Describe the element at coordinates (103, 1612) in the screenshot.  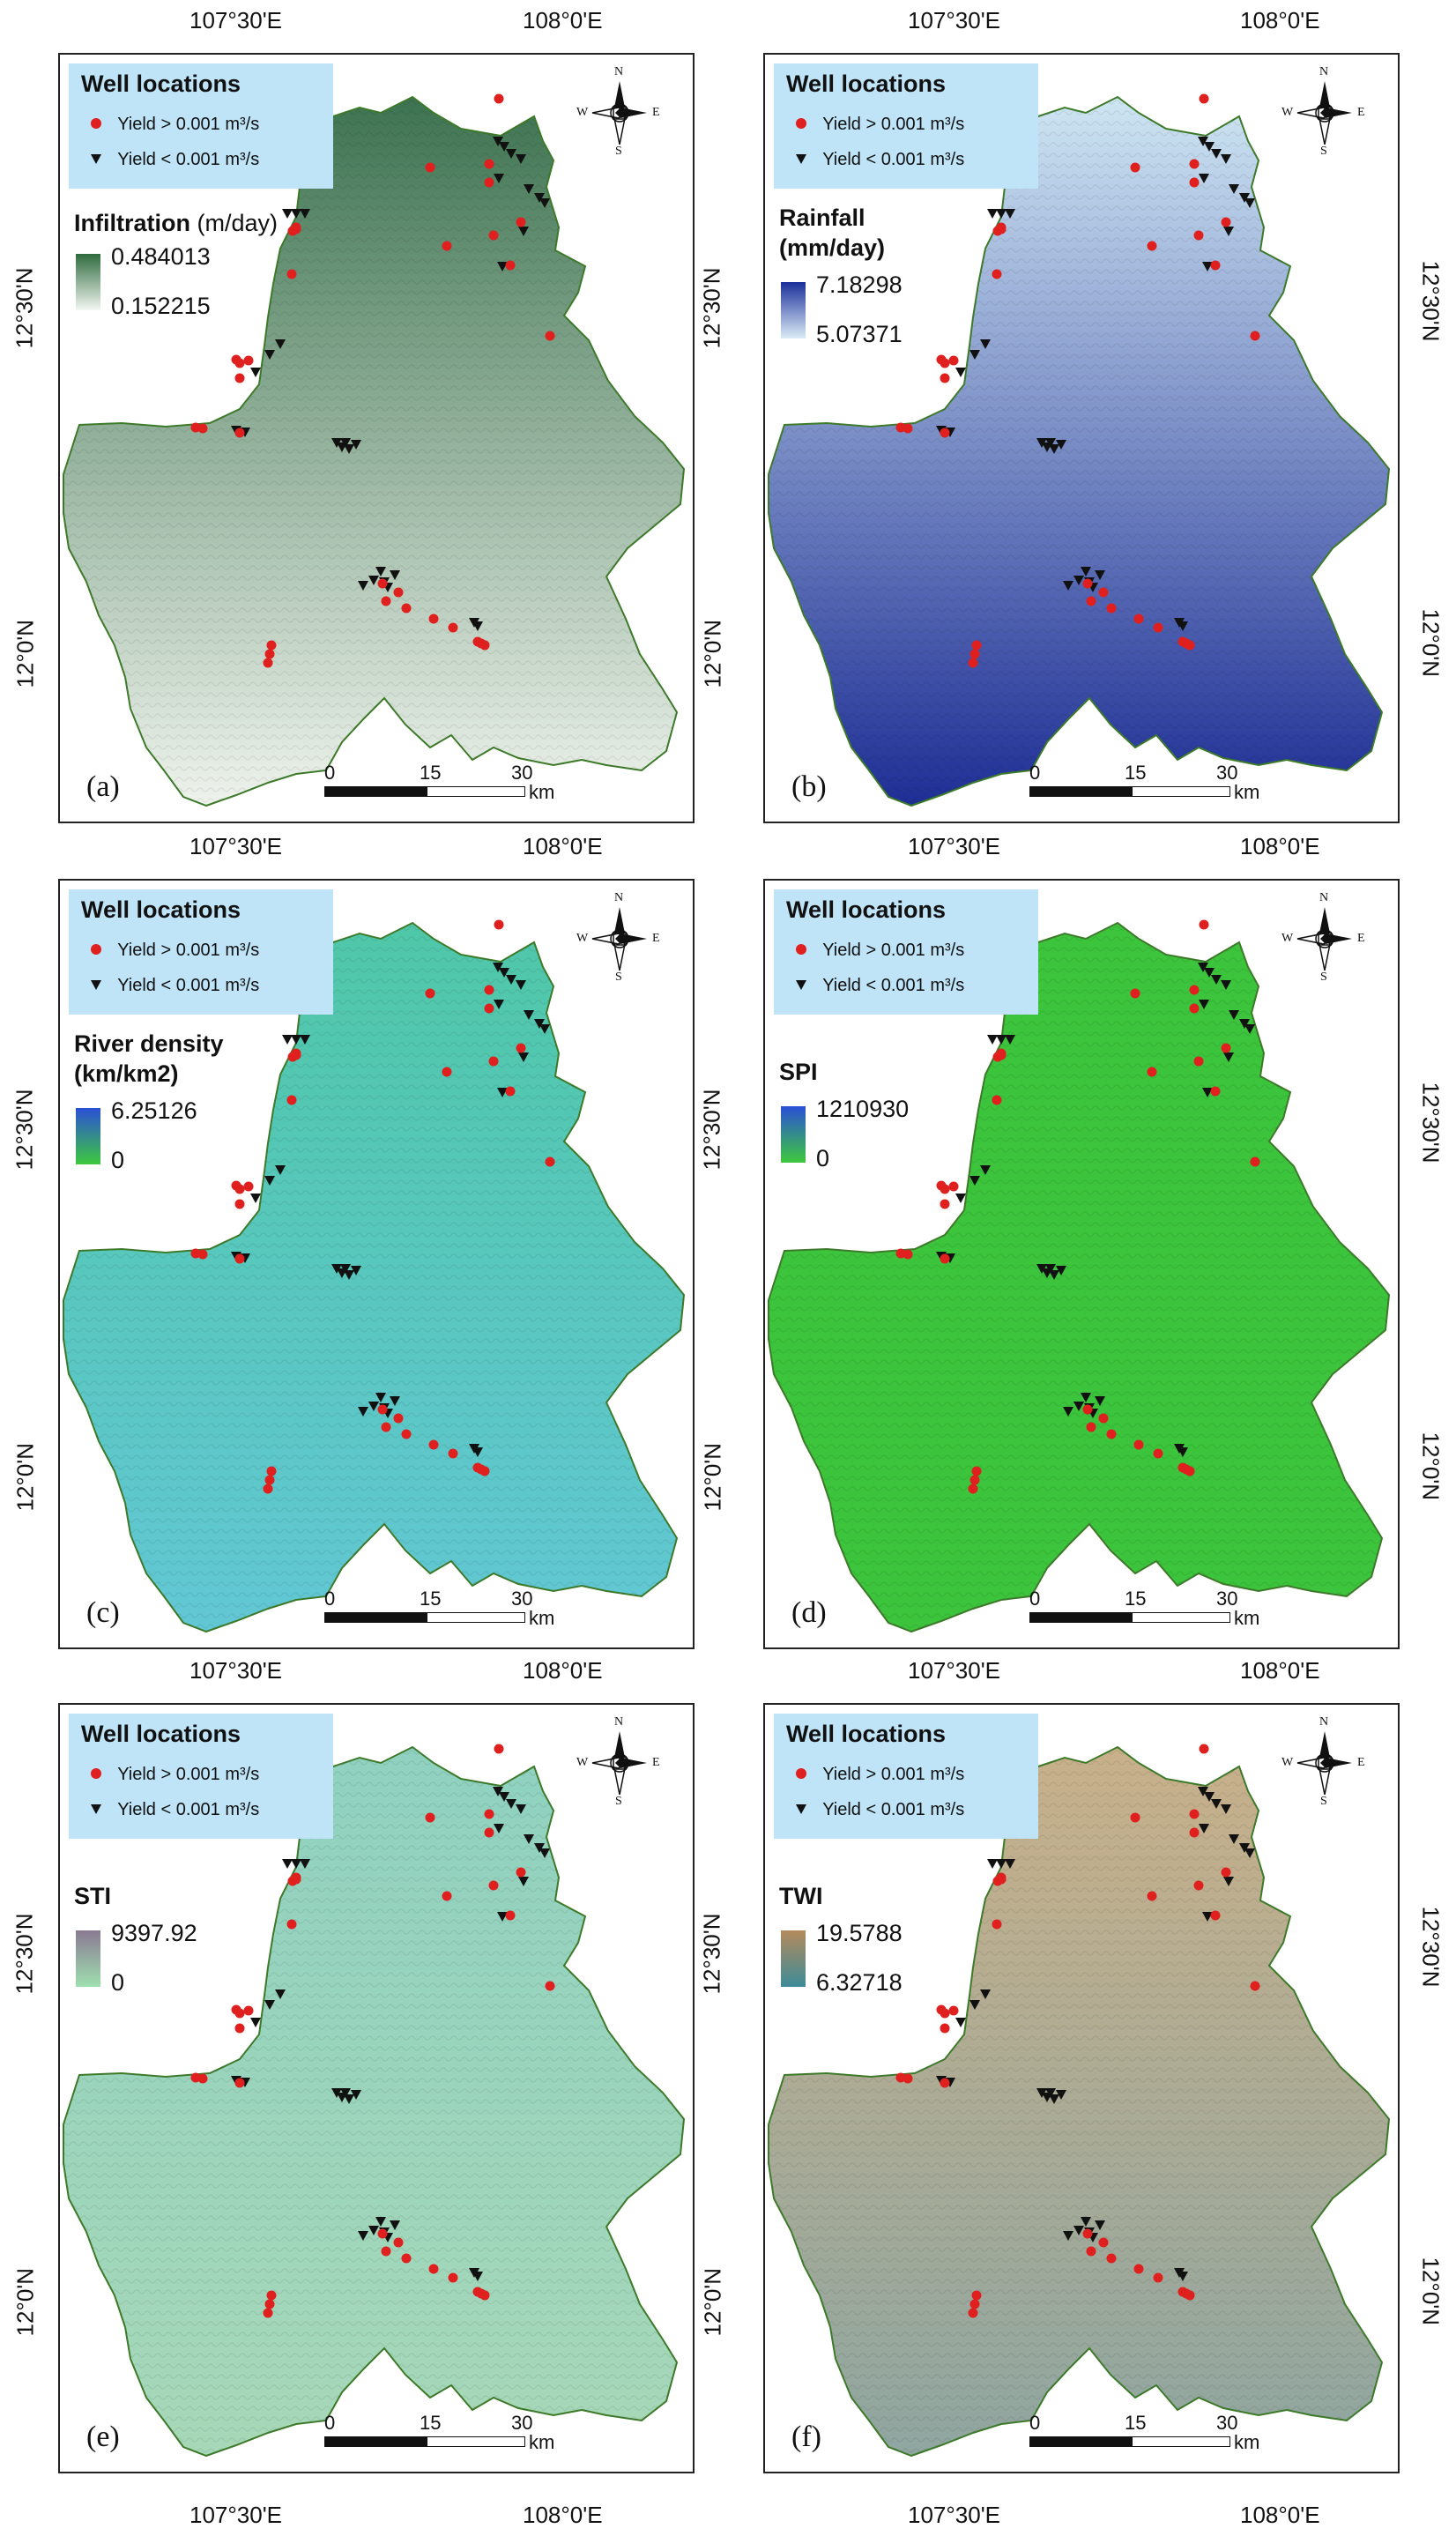
I see `panel-tag: (c)` at that location.